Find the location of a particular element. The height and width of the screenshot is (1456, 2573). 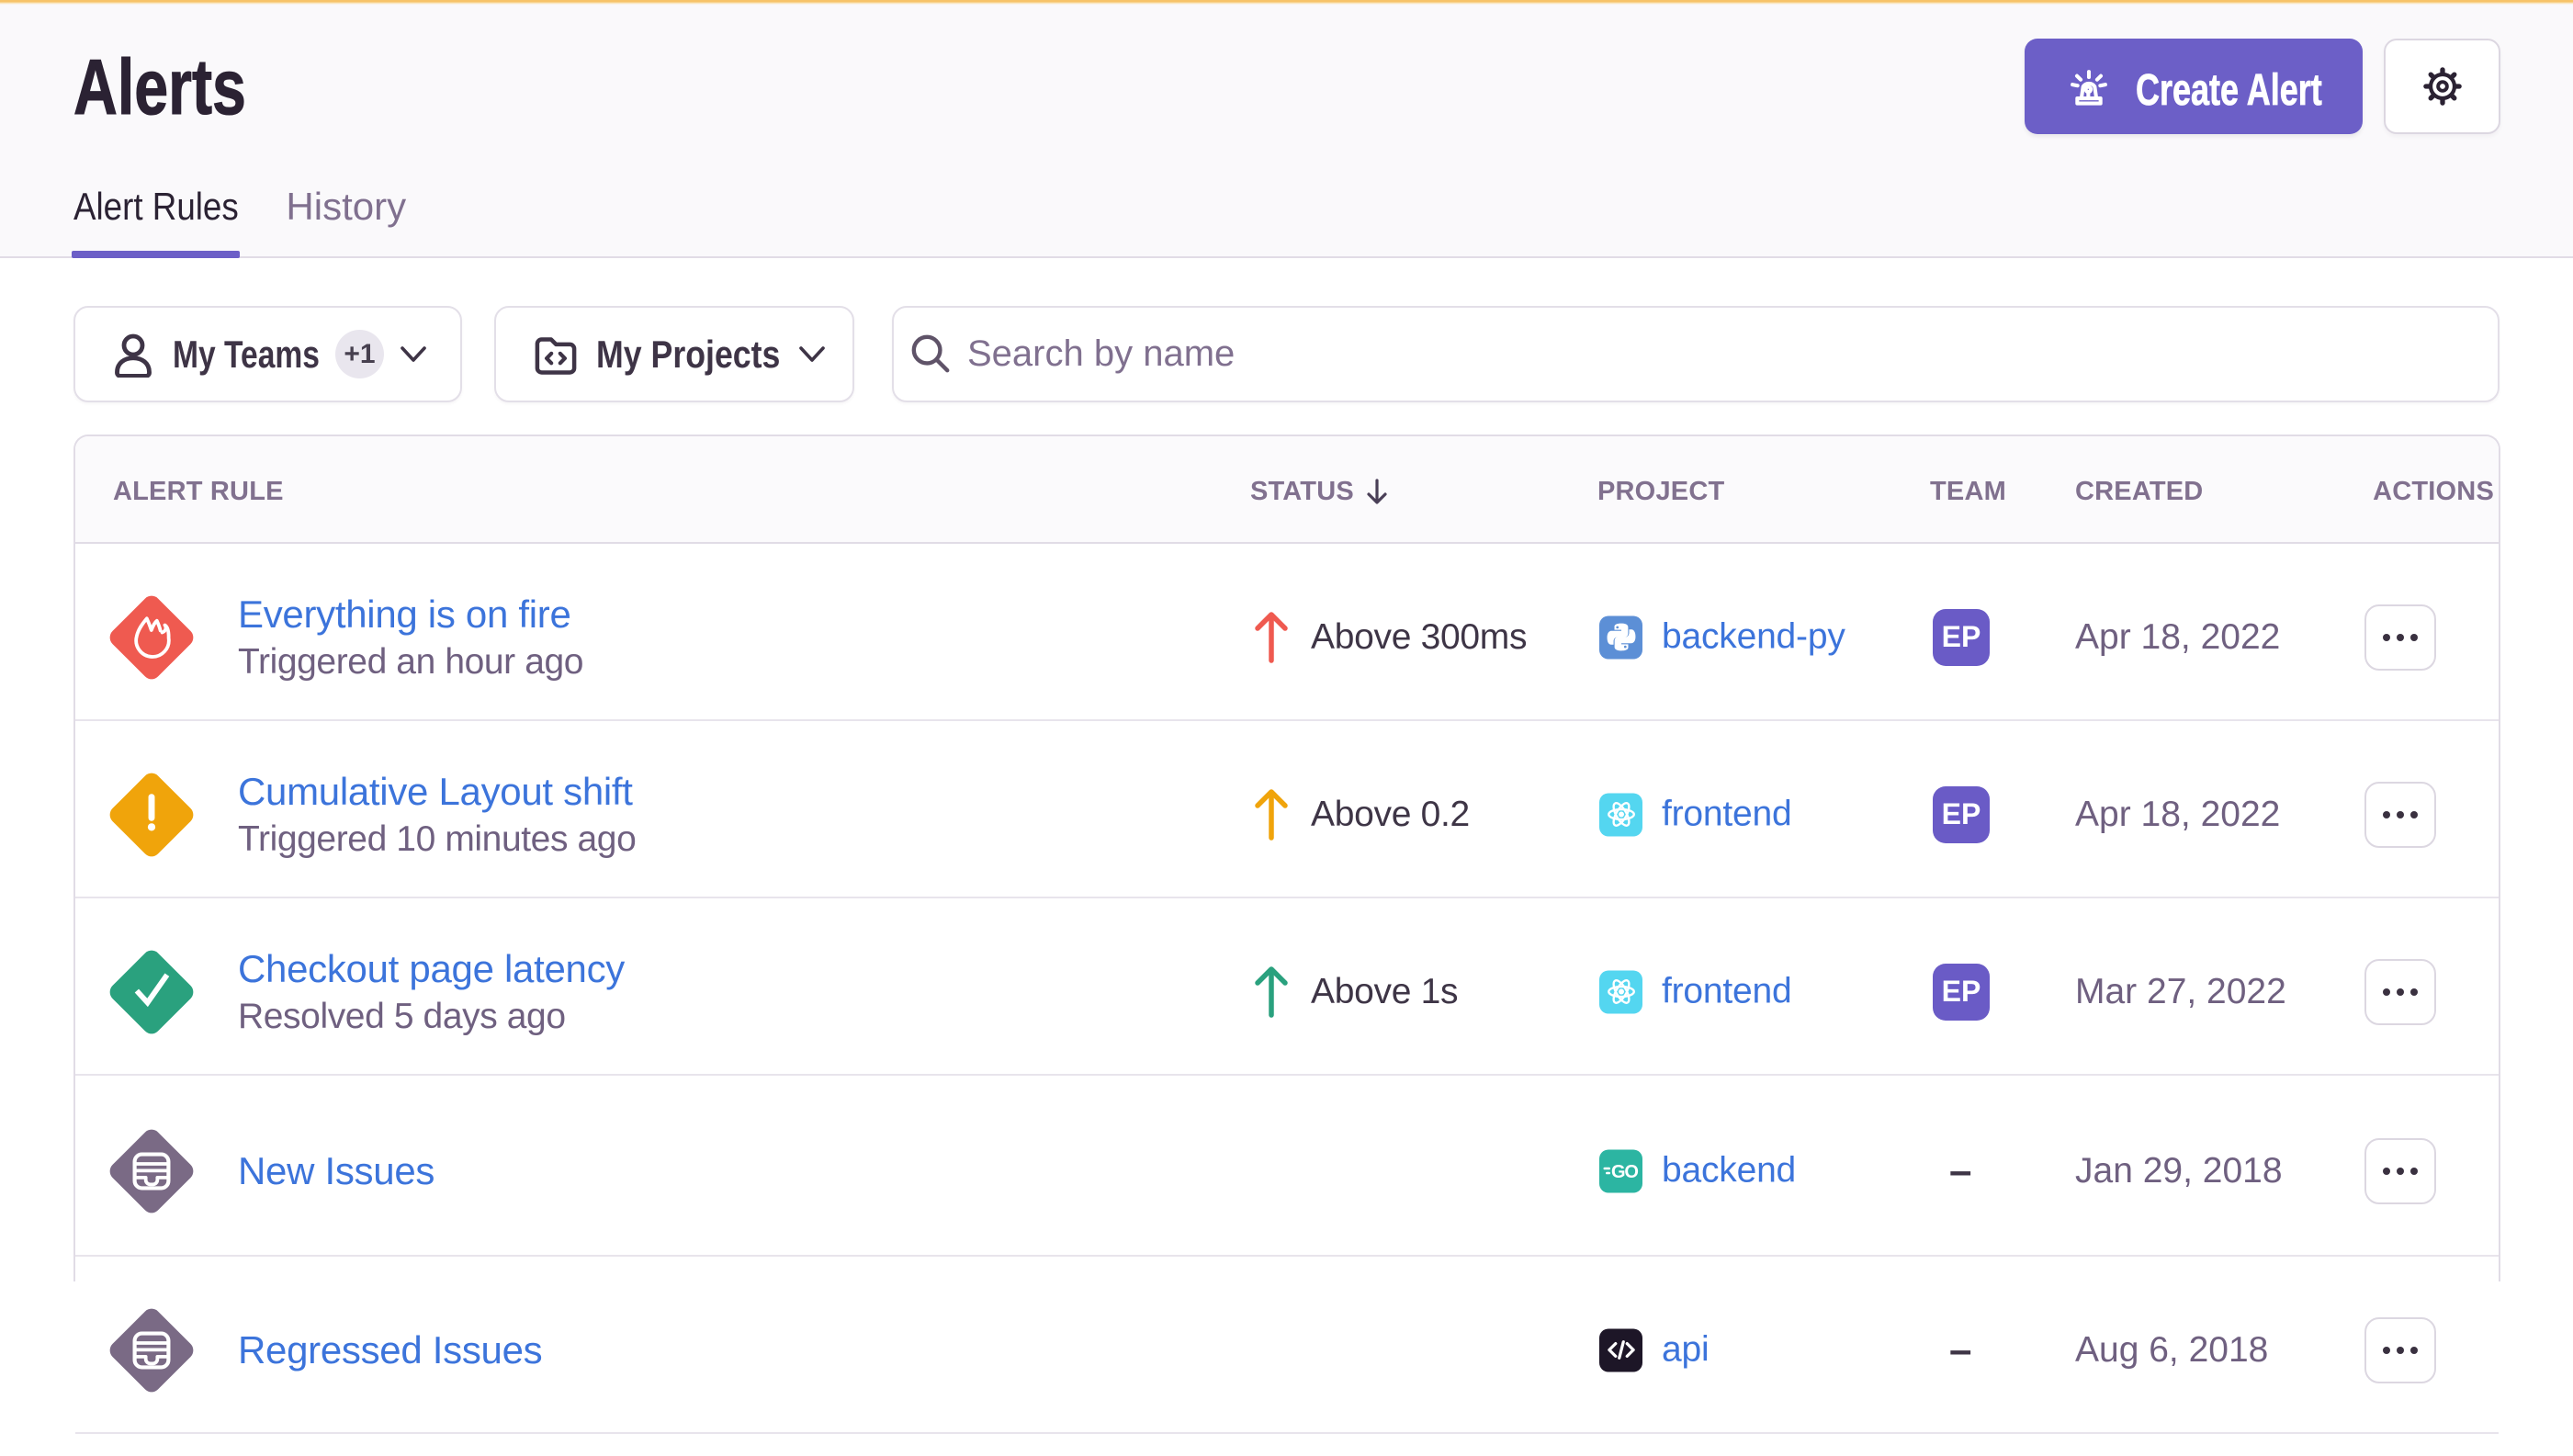

svg-text: GO is located at coordinates (1624, 1172).